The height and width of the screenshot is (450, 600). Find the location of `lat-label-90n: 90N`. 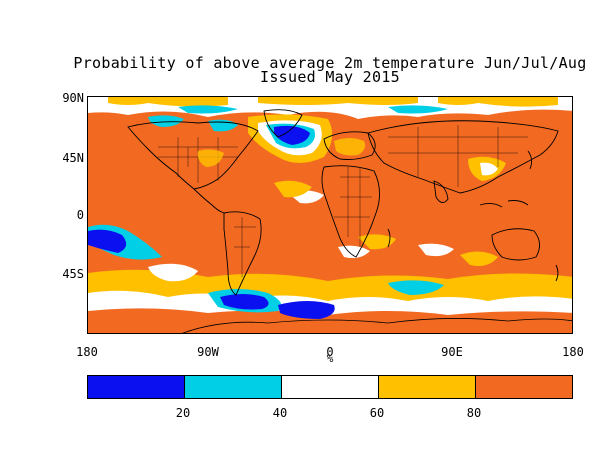

lat-label-90n: 90N is located at coordinates (73, 98).